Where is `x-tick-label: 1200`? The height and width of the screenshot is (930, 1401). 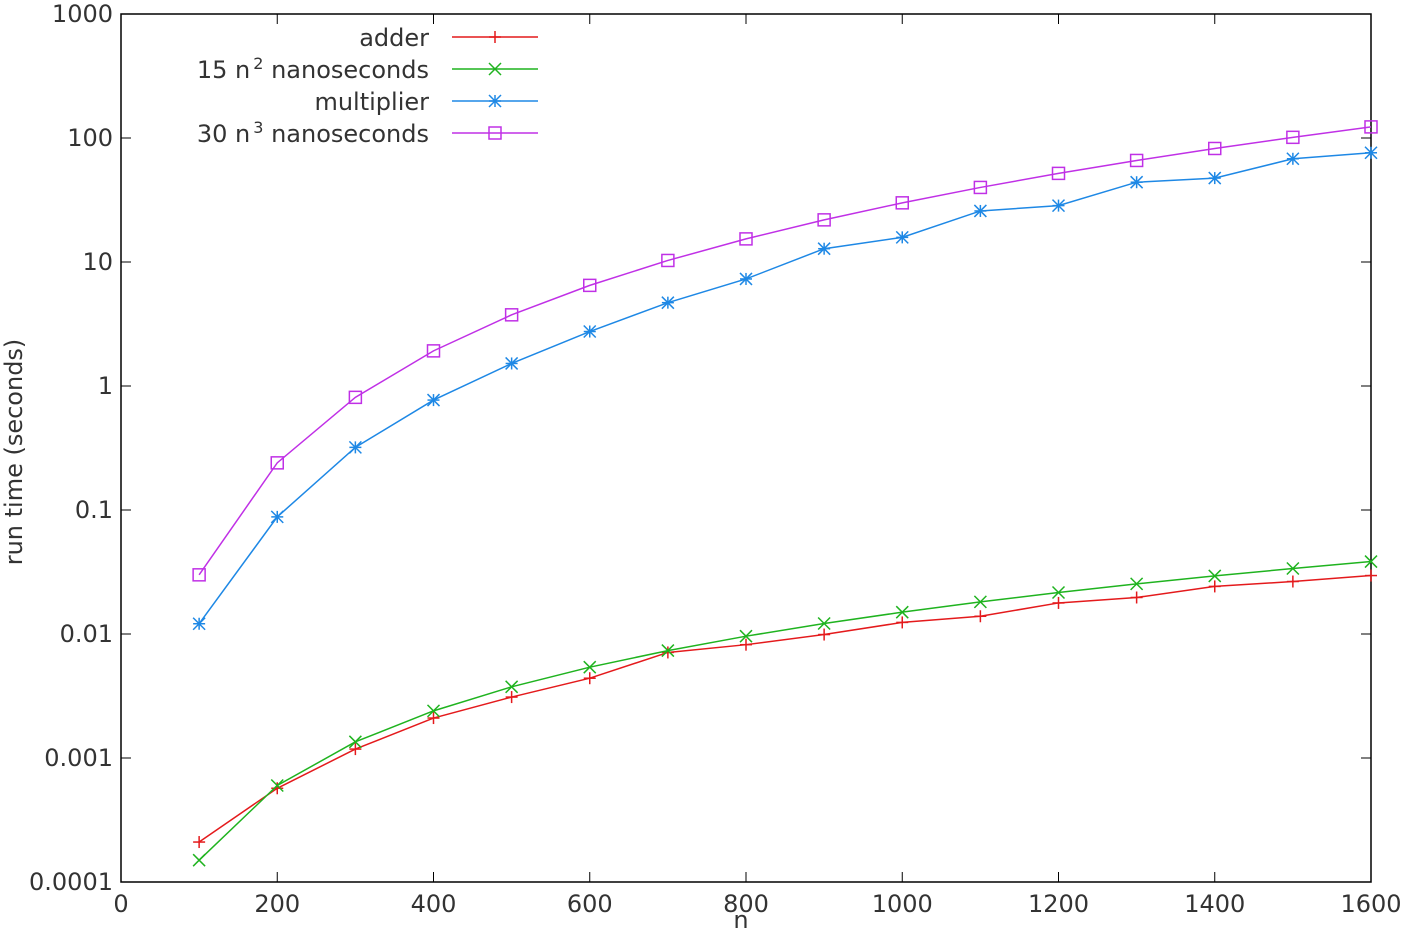
x-tick-label: 1200 is located at coordinates (1058, 904).